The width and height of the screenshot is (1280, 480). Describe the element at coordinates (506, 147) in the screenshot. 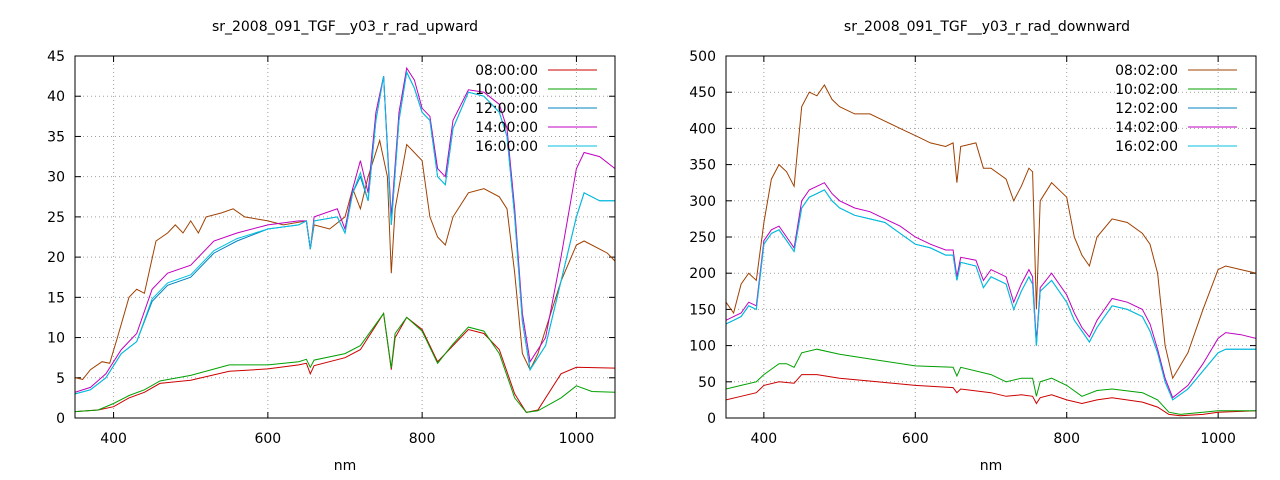

I see `legend-label: 16:00:00` at that location.